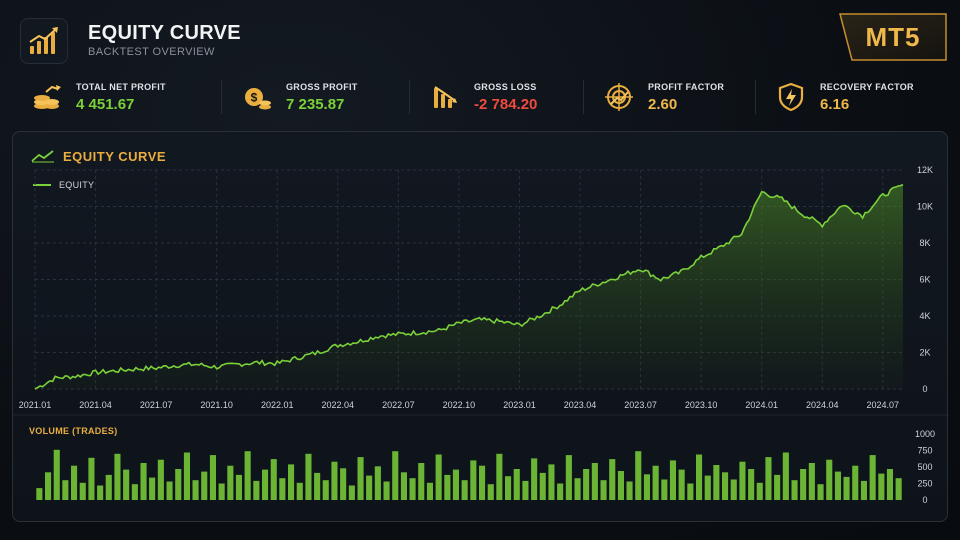 This screenshot has height=540, width=960. What do you see at coordinates (277, 405) in the screenshot?
I see `x-tick-label: 2022.01` at bounding box center [277, 405].